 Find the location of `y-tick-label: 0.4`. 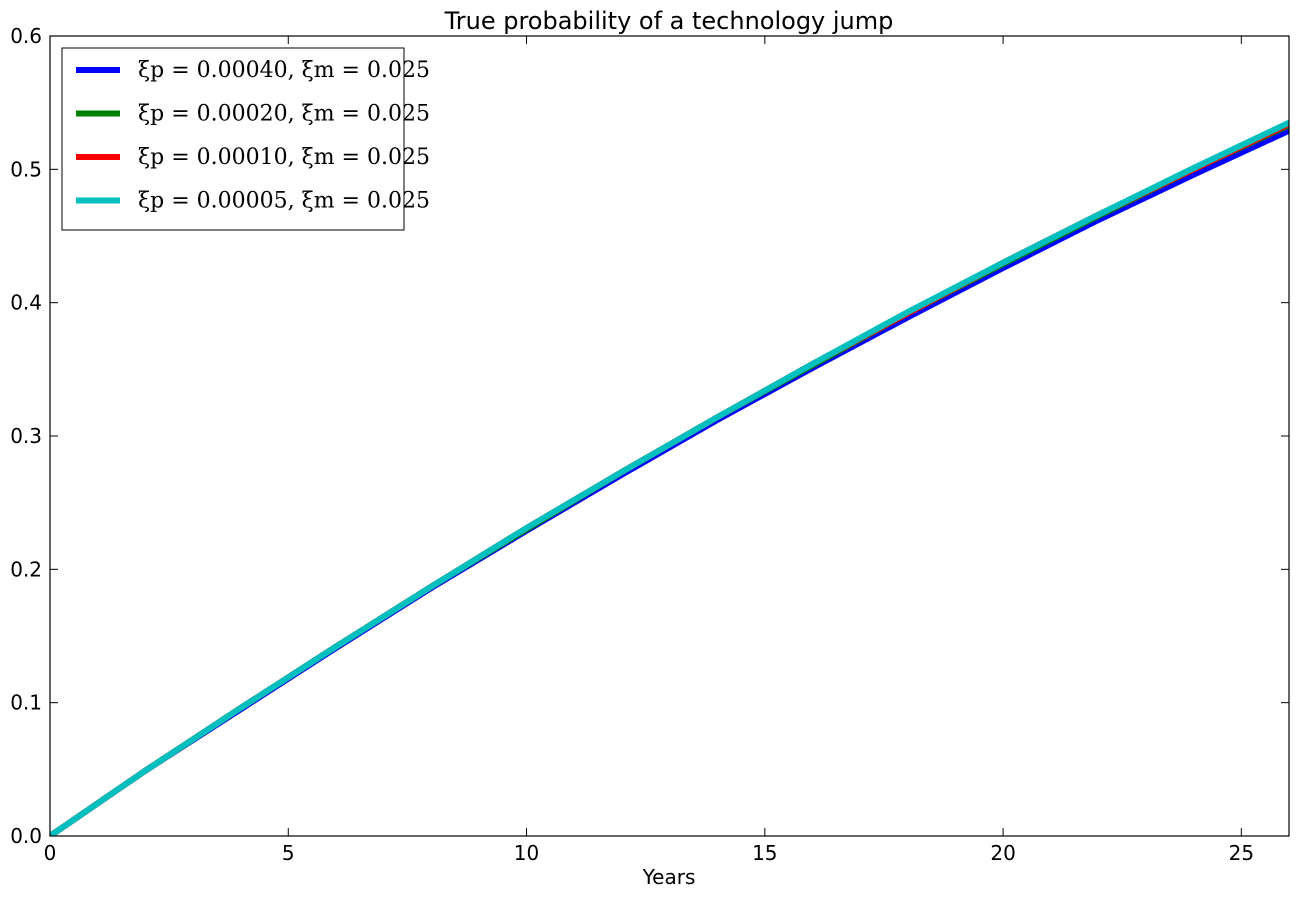

y-tick-label: 0.4 is located at coordinates (26, 303).